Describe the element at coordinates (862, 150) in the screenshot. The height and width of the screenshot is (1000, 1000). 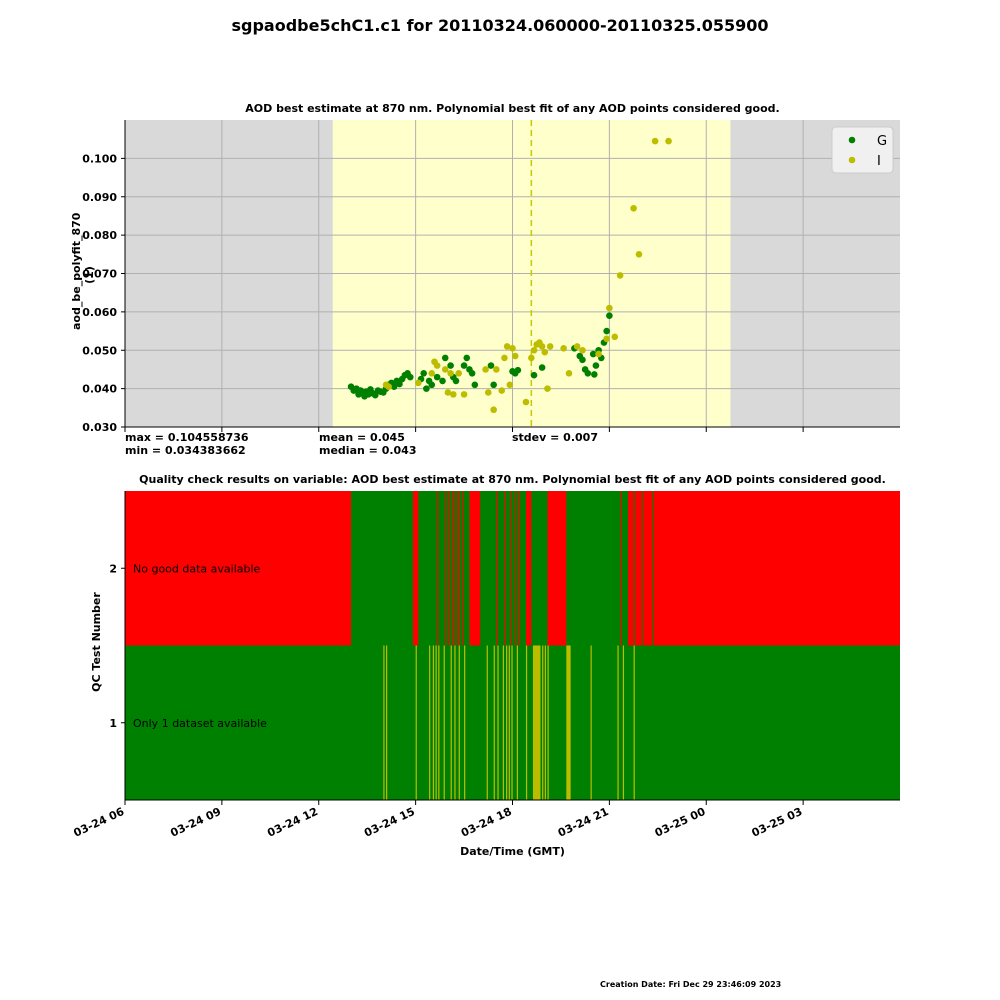
I see `legend-box` at that location.